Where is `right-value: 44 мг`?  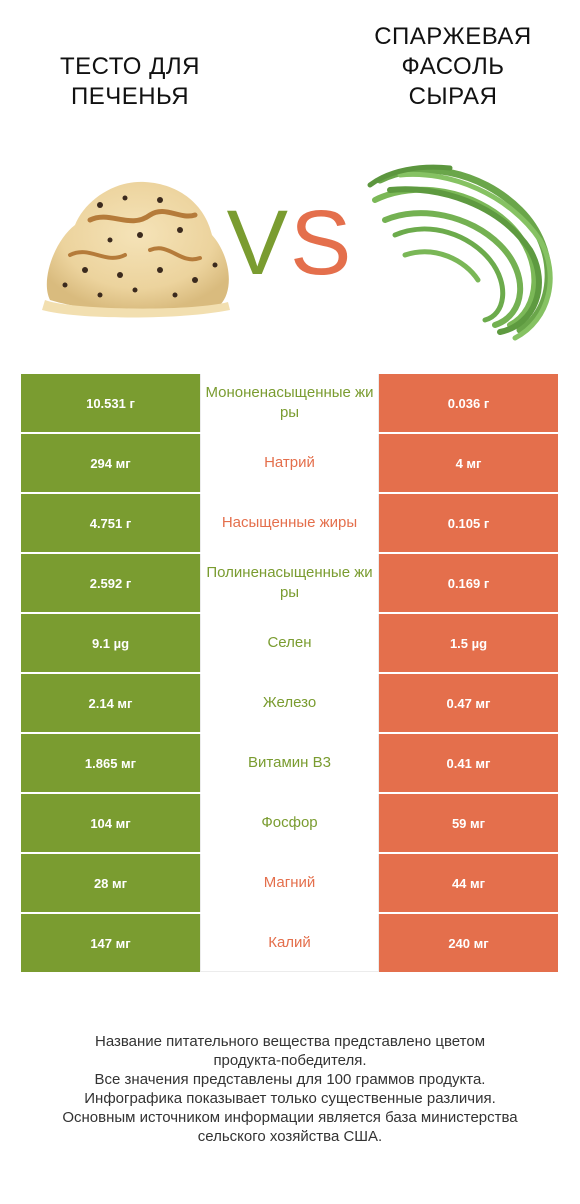 right-value: 44 мг is located at coordinates (468, 883).